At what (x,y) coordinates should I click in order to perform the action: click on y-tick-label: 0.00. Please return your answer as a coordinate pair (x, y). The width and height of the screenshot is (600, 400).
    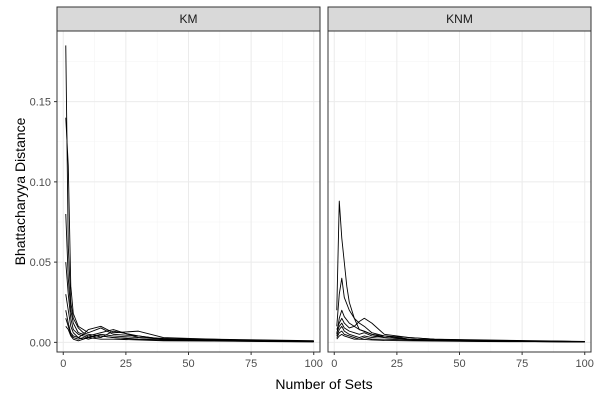
    Looking at the image, I should click on (40, 343).